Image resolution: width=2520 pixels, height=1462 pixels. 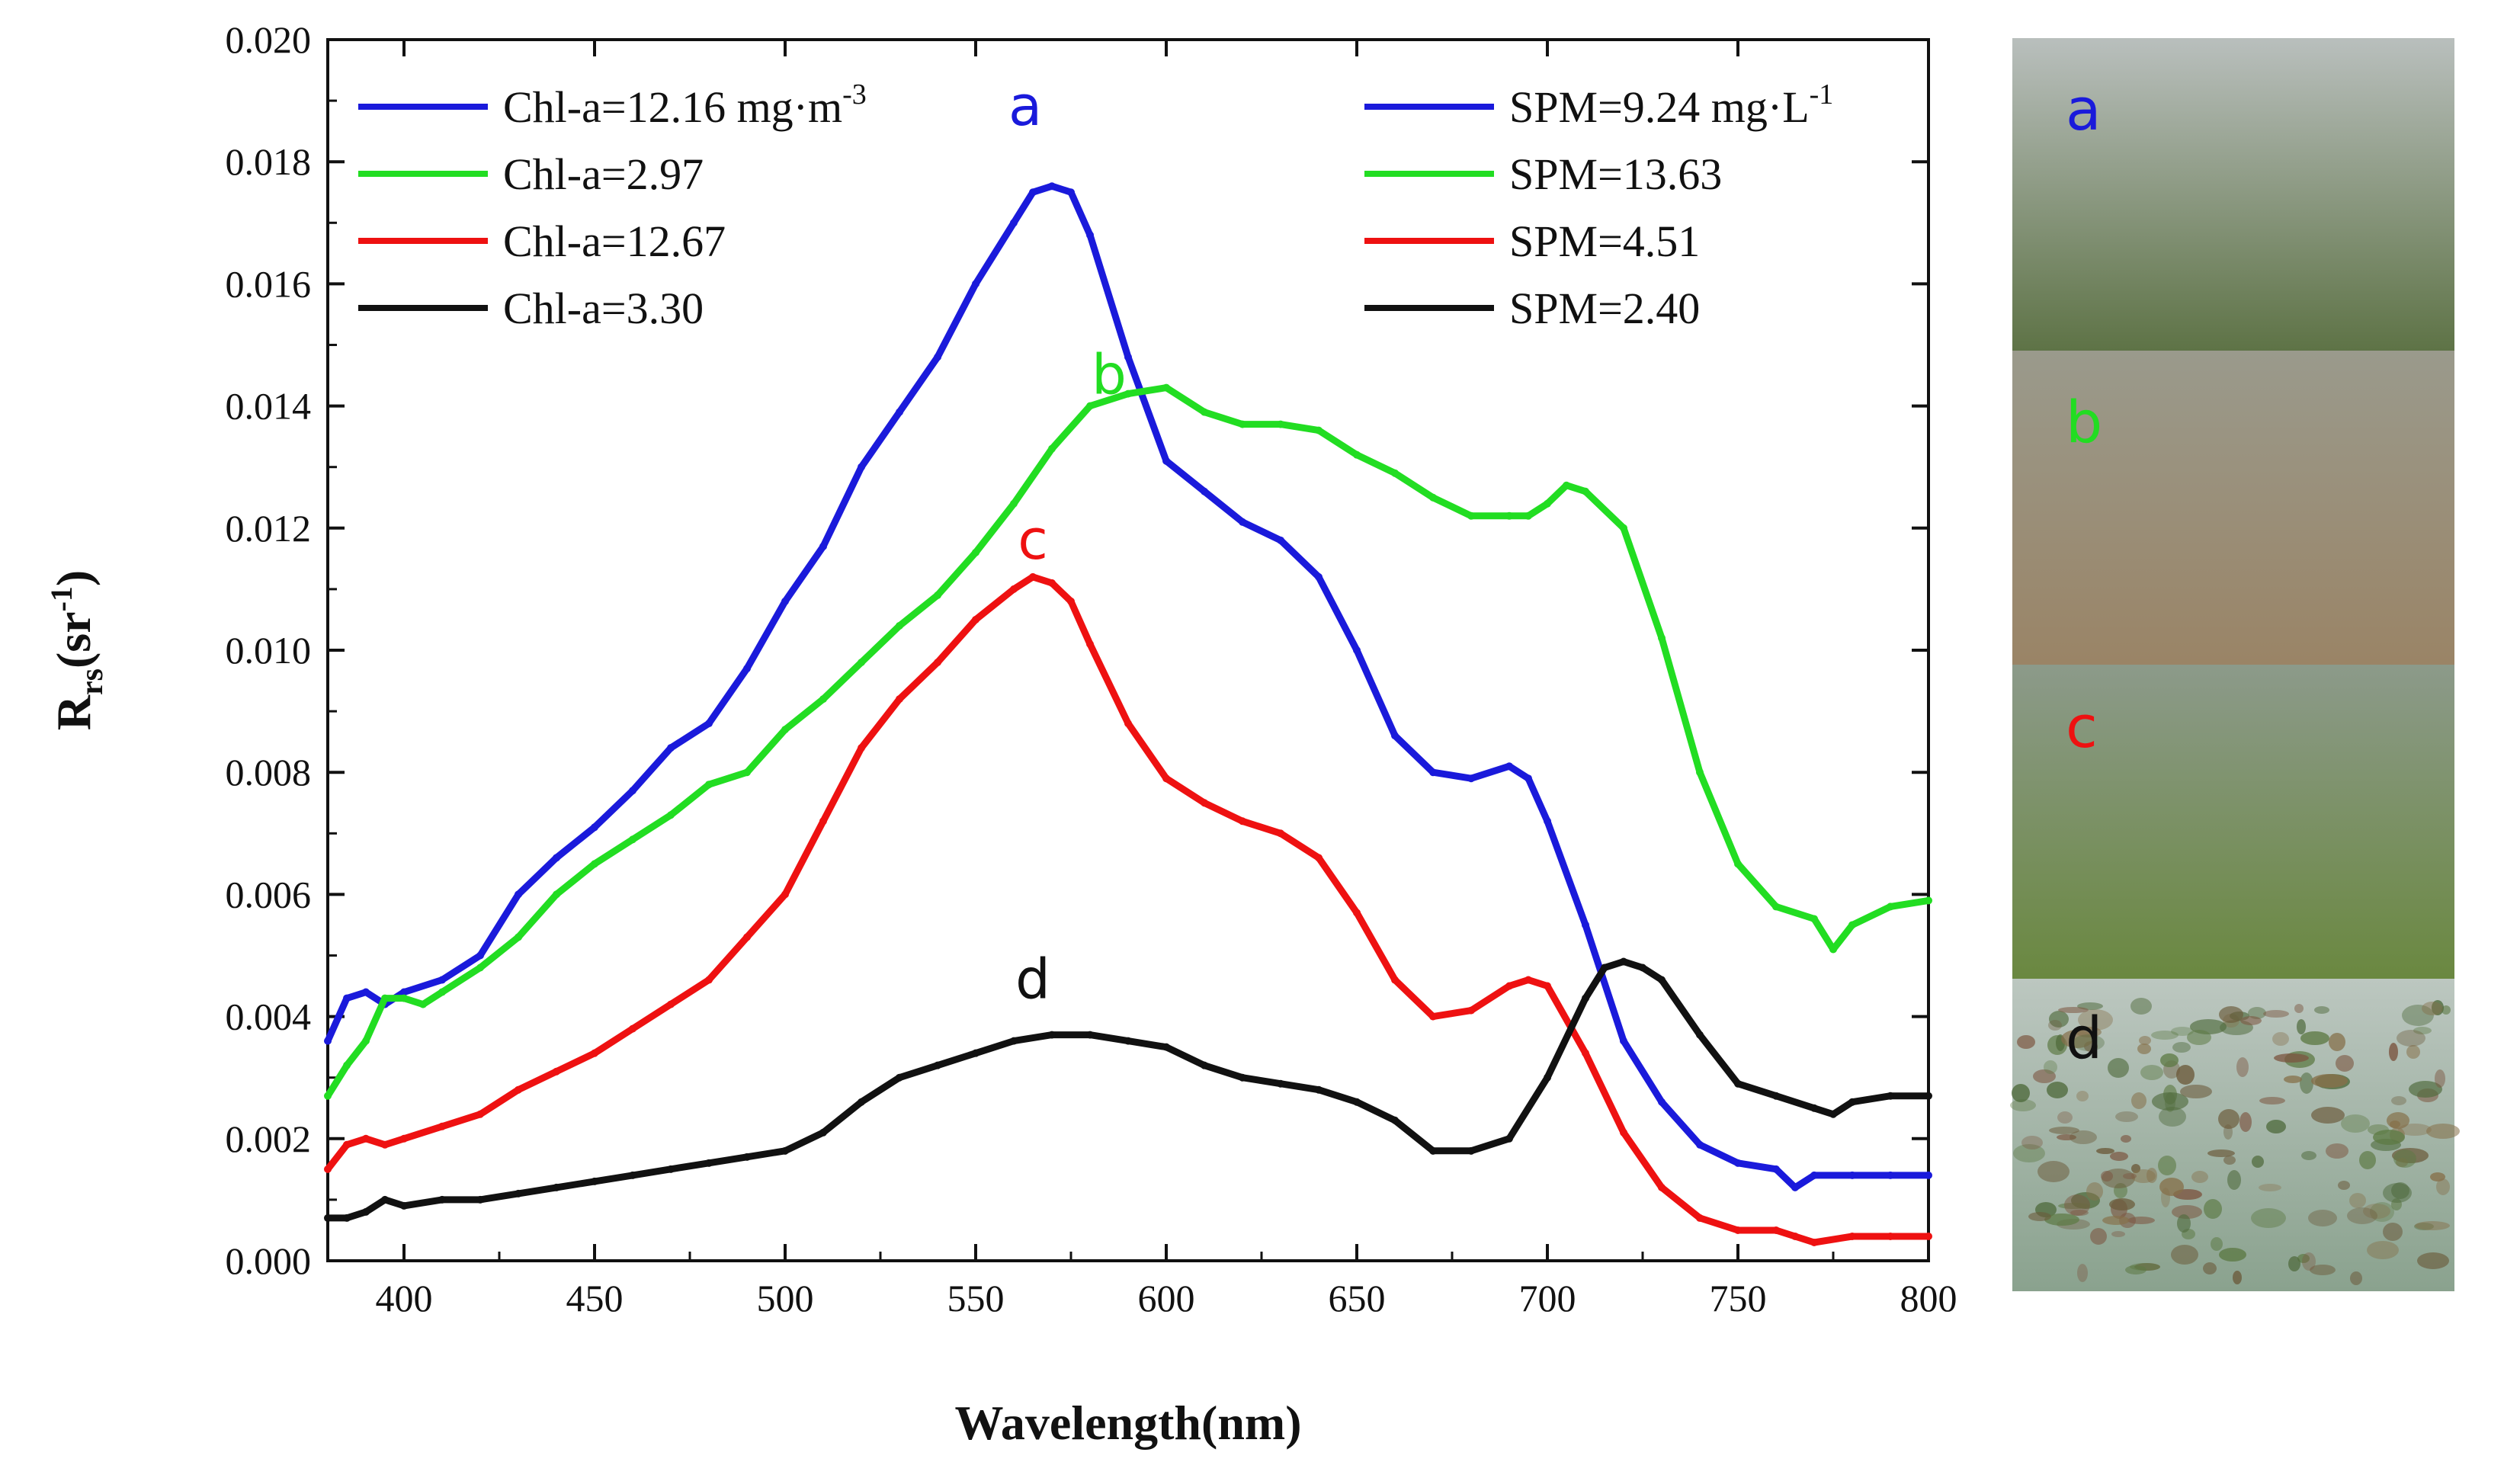 I want to click on y-axis-title-unit-open: (sr, so click(x=73, y=639).